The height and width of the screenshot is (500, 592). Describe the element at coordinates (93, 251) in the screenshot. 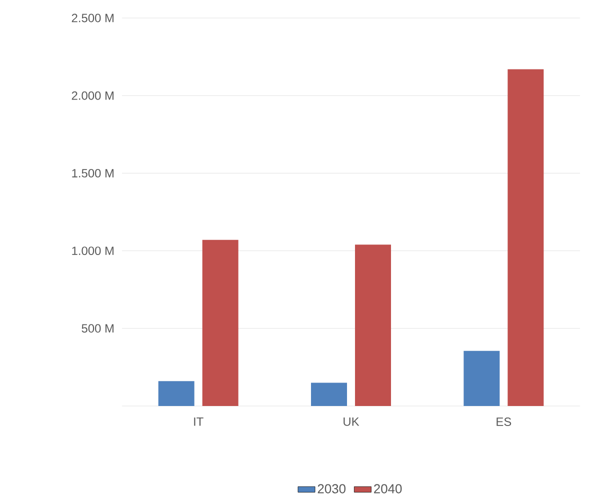

I see `y-tick-label: 1.000 M` at that location.